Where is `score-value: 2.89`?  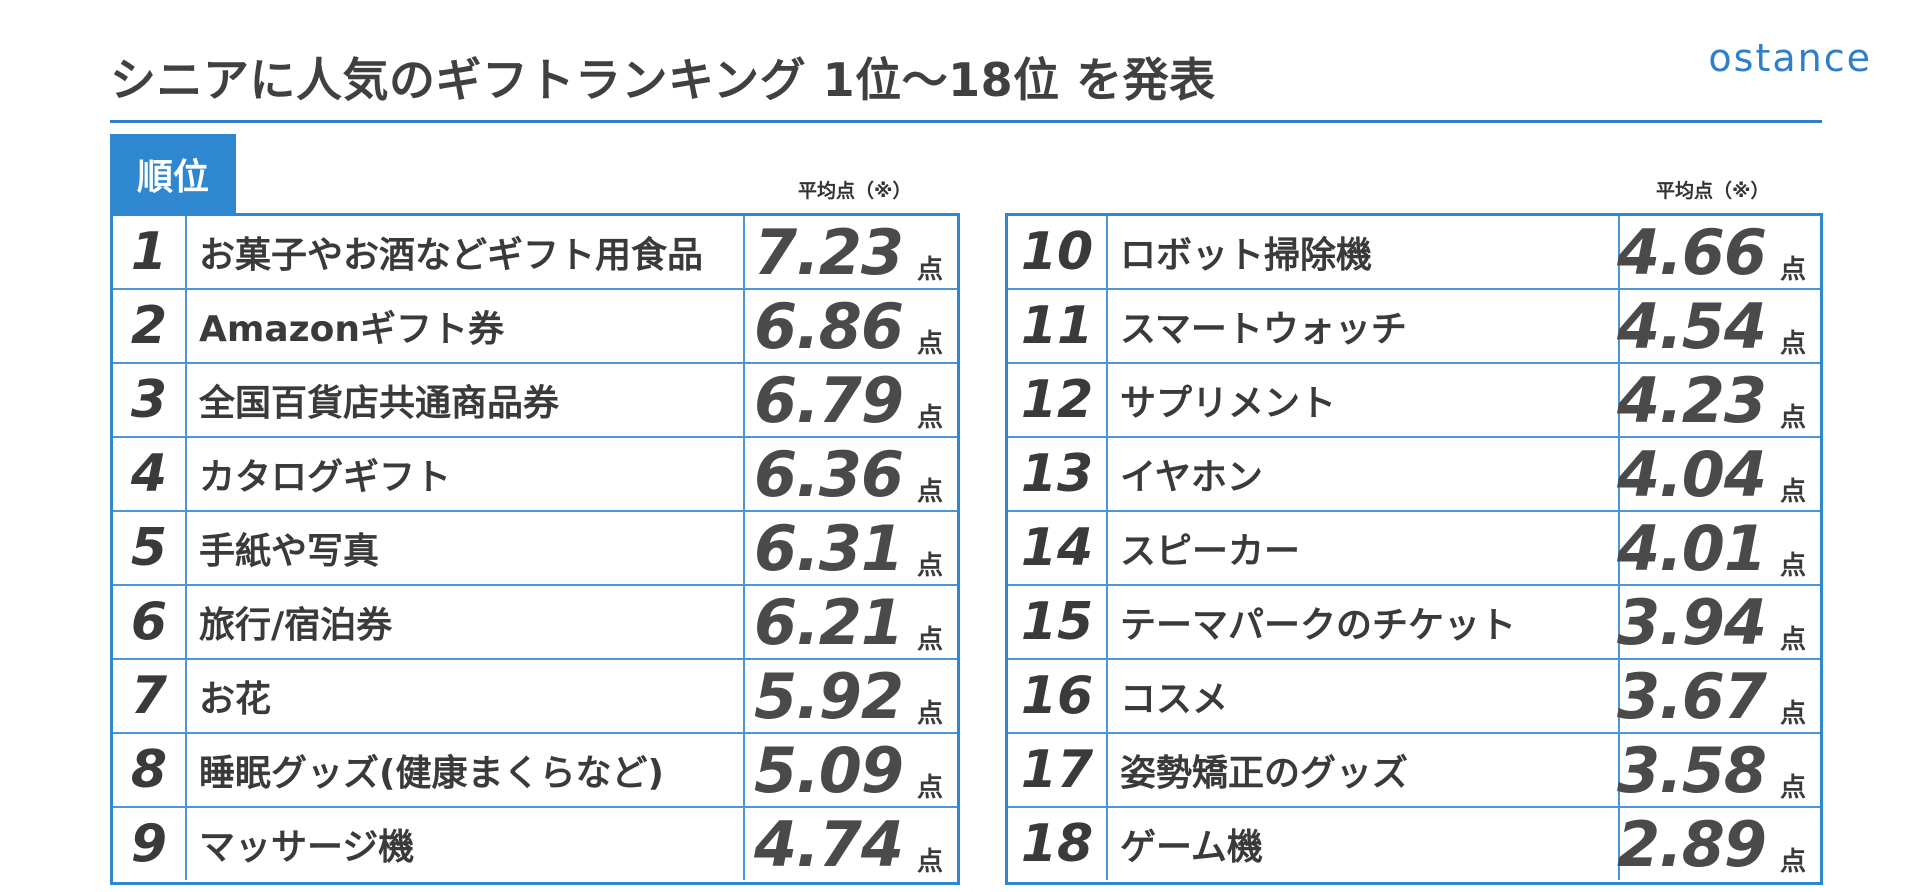 score-value: 2.89 is located at coordinates (1692, 844).